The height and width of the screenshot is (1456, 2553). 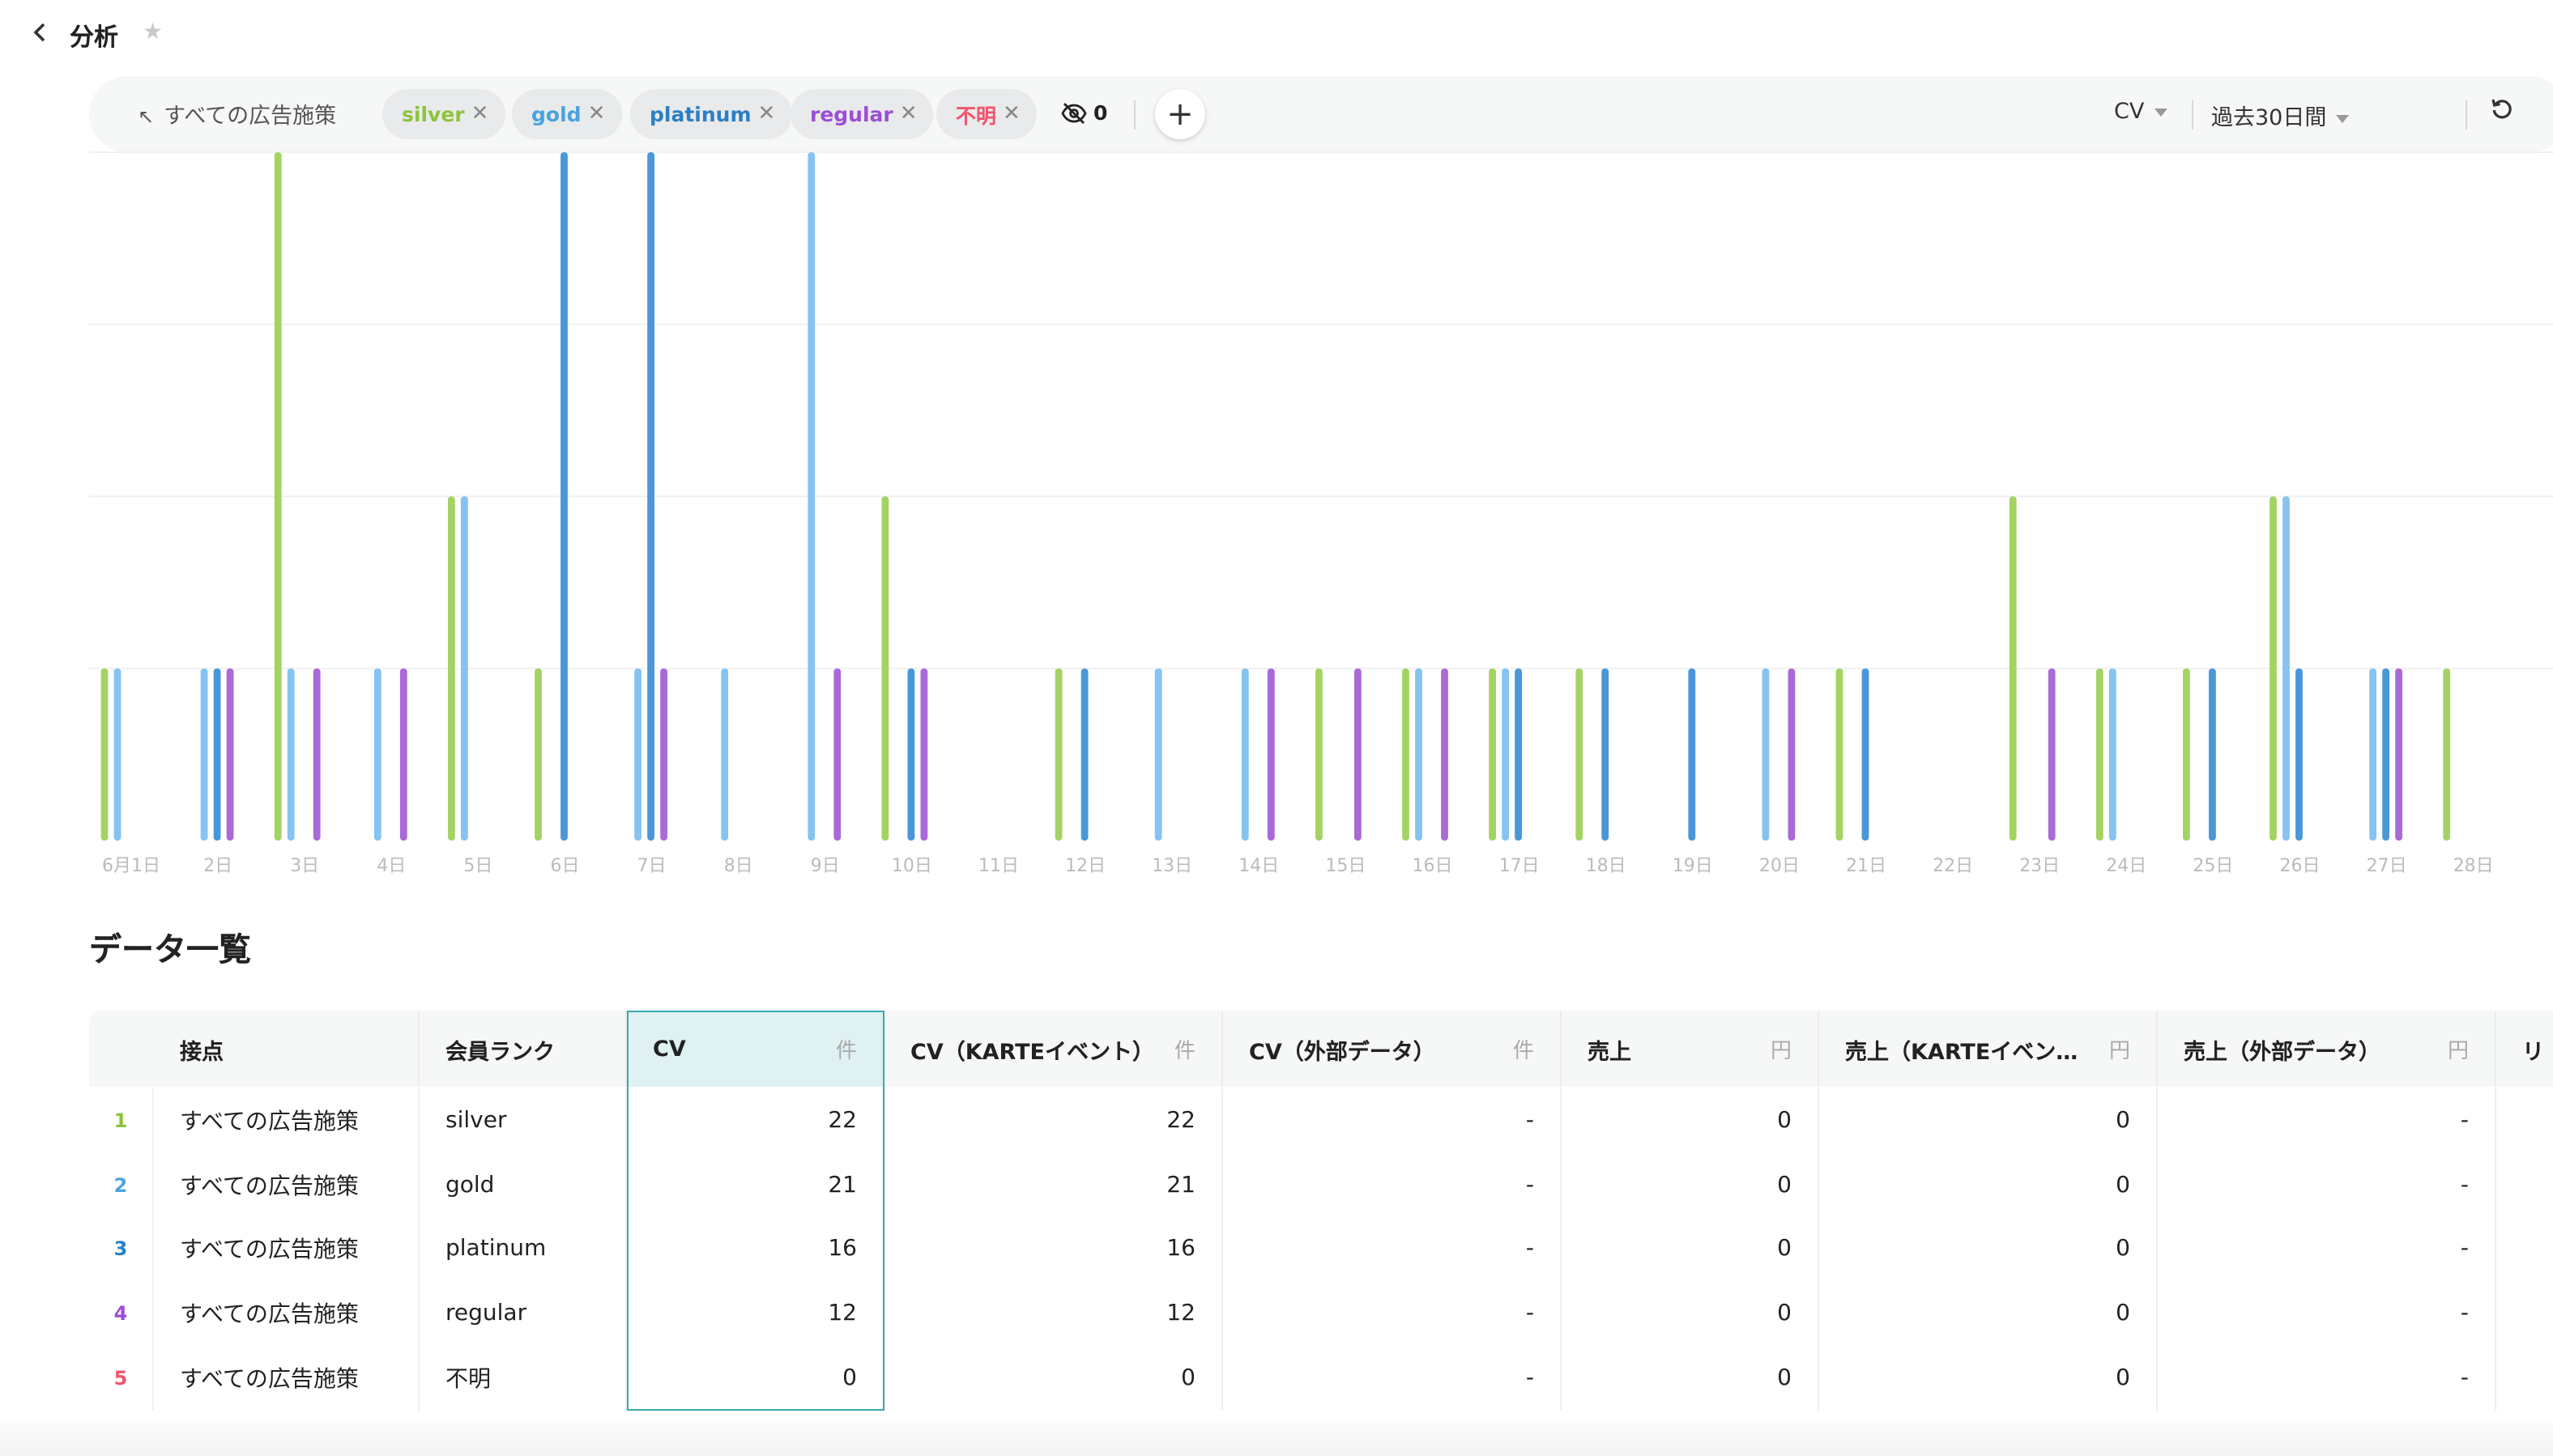 I want to click on x-tick-label: 15日, so click(x=1345, y=866).